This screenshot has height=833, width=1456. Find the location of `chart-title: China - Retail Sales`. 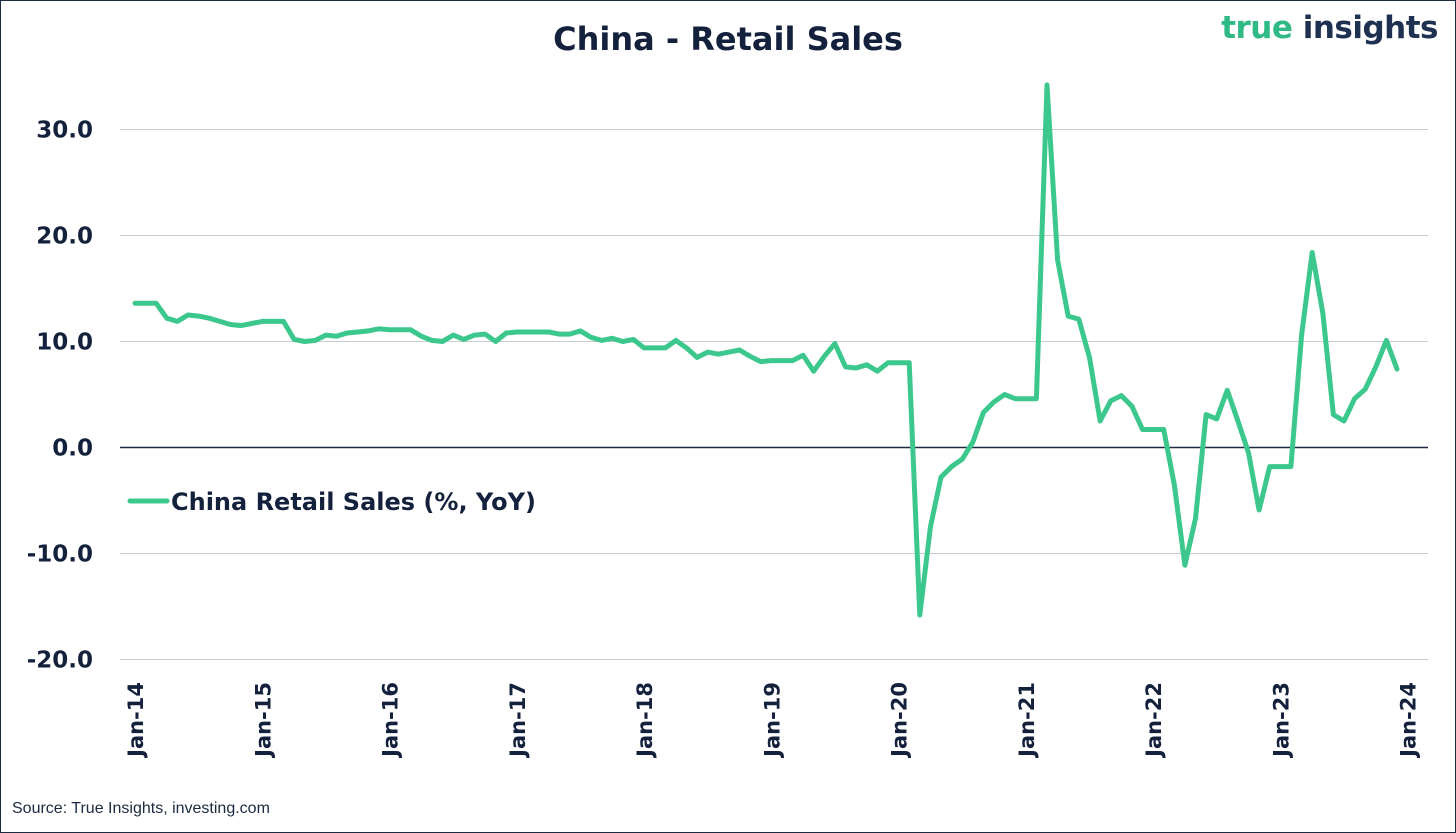

chart-title: China - Retail Sales is located at coordinates (728, 39).